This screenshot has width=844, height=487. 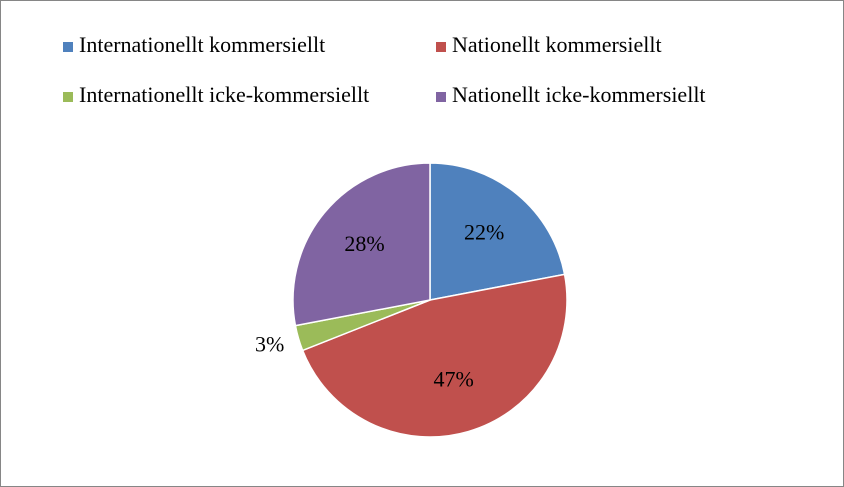 I want to click on data-label: 28%, so click(x=364, y=243).